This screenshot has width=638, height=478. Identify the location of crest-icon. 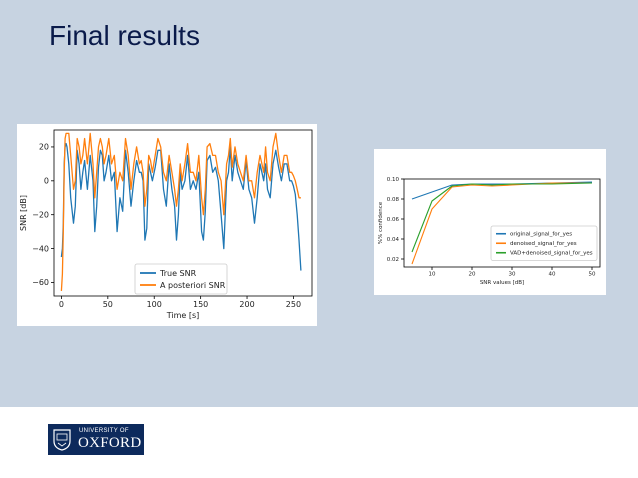
(62, 440).